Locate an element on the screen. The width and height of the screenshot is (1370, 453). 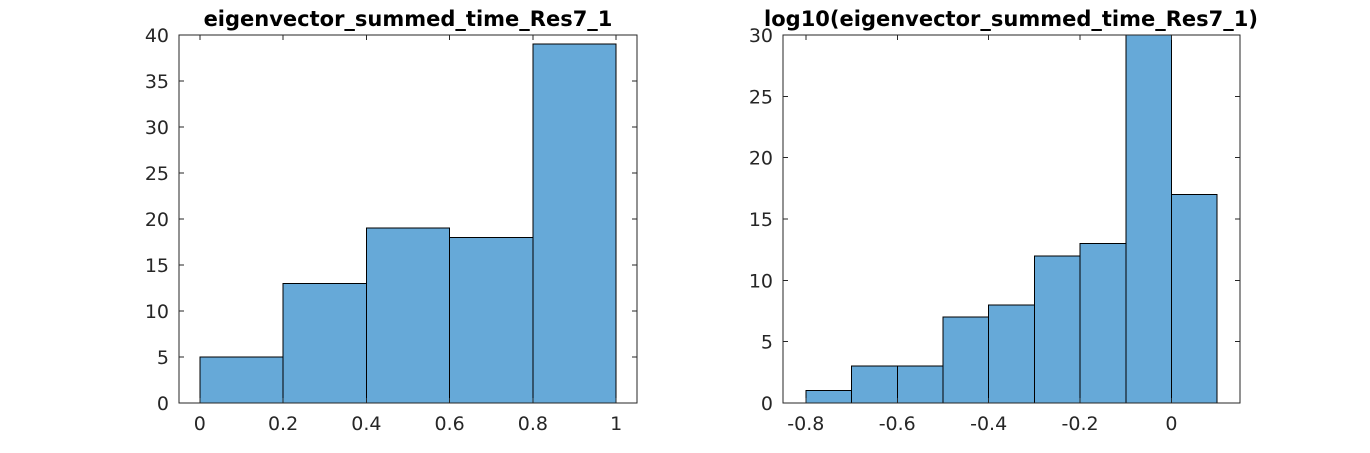
x-tick-label: -0.4 is located at coordinates (988, 424).